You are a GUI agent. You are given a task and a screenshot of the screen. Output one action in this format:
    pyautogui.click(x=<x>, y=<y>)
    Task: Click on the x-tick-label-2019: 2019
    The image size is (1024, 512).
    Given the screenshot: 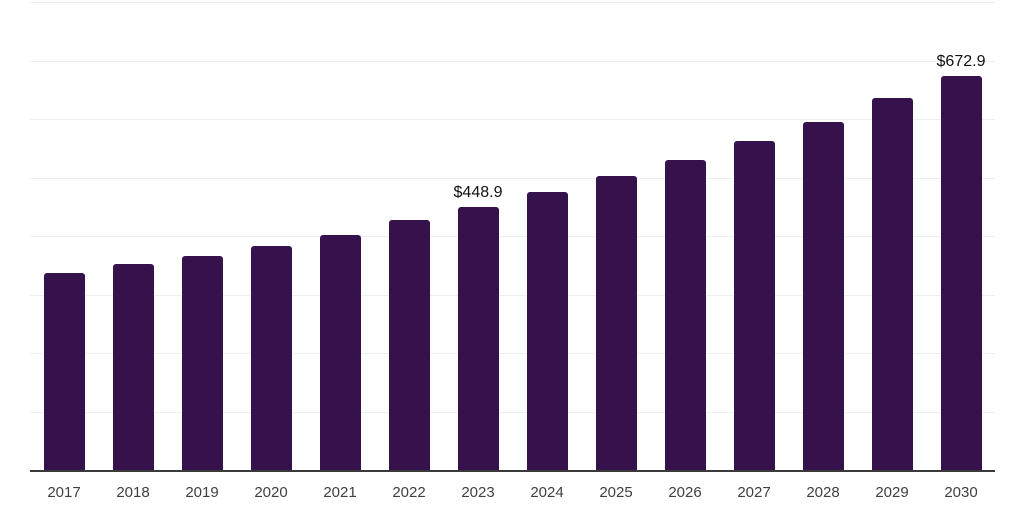 What is the action you would take?
    pyautogui.click(x=202, y=492)
    